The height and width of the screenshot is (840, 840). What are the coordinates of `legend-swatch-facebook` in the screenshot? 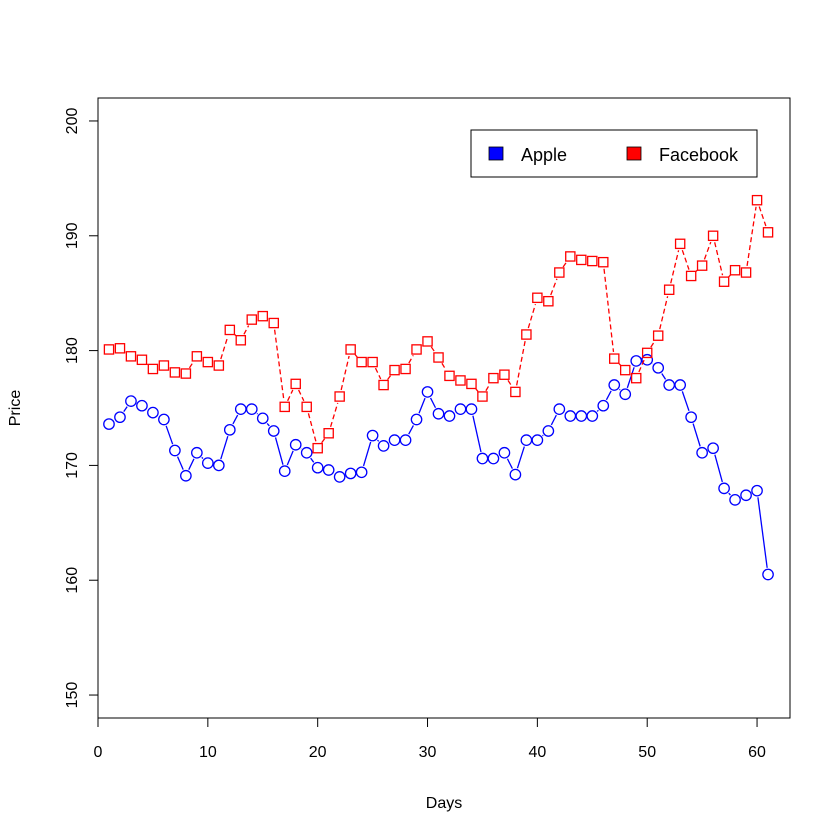 It's located at (634, 153).